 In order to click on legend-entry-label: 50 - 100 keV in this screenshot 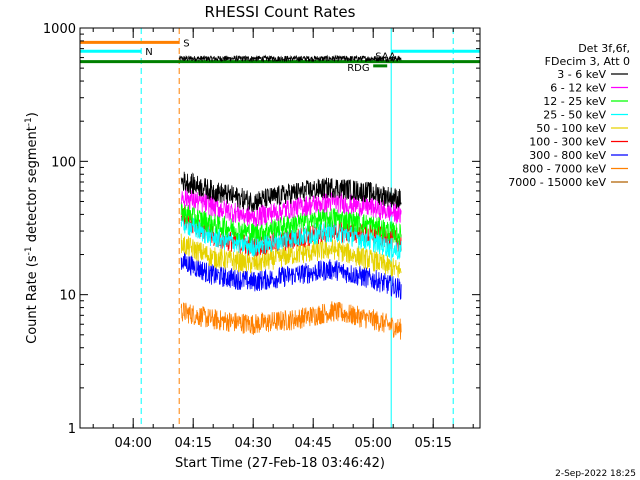, I will do `click(571, 128)`.